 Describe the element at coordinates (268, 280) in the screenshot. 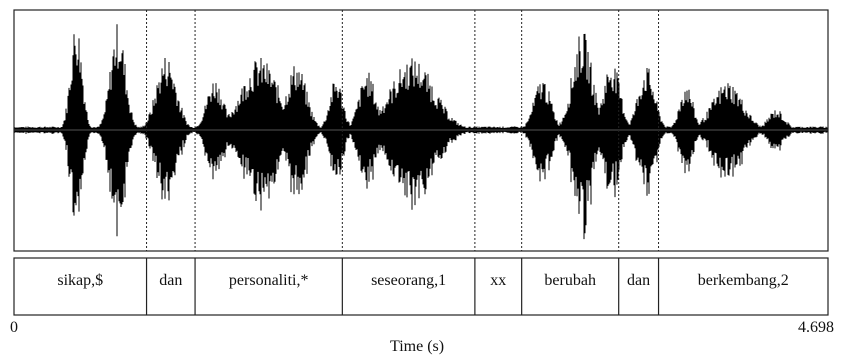

I see `interval-label: personaliti,*` at that location.